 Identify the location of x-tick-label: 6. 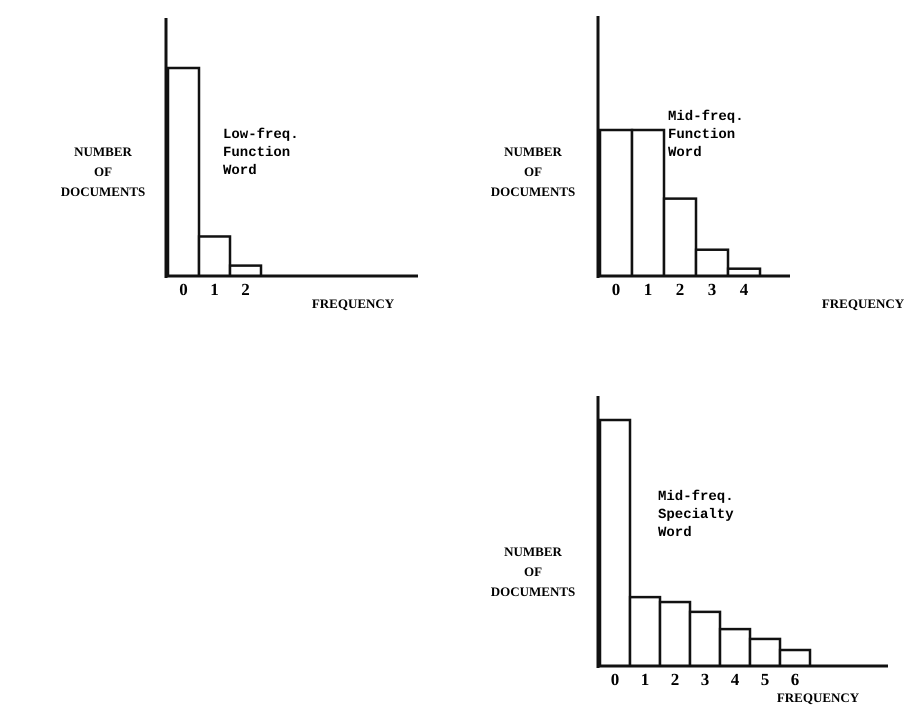
(795, 679).